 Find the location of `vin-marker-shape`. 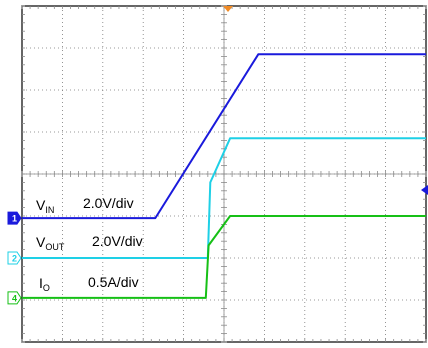

vin-marker-shape is located at coordinates (14, 218).